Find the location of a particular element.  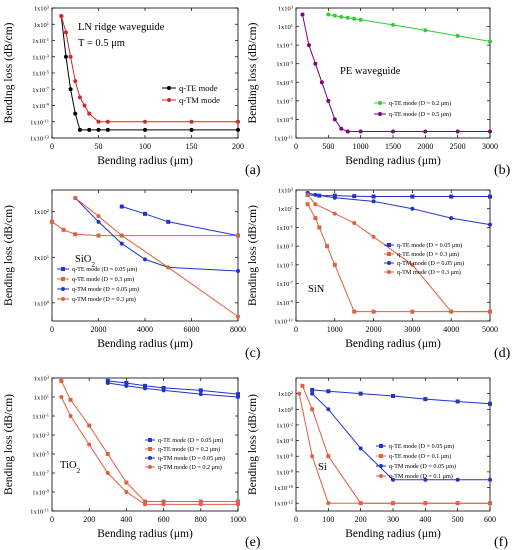

x-tick-label: 4000 is located at coordinates (451, 329).